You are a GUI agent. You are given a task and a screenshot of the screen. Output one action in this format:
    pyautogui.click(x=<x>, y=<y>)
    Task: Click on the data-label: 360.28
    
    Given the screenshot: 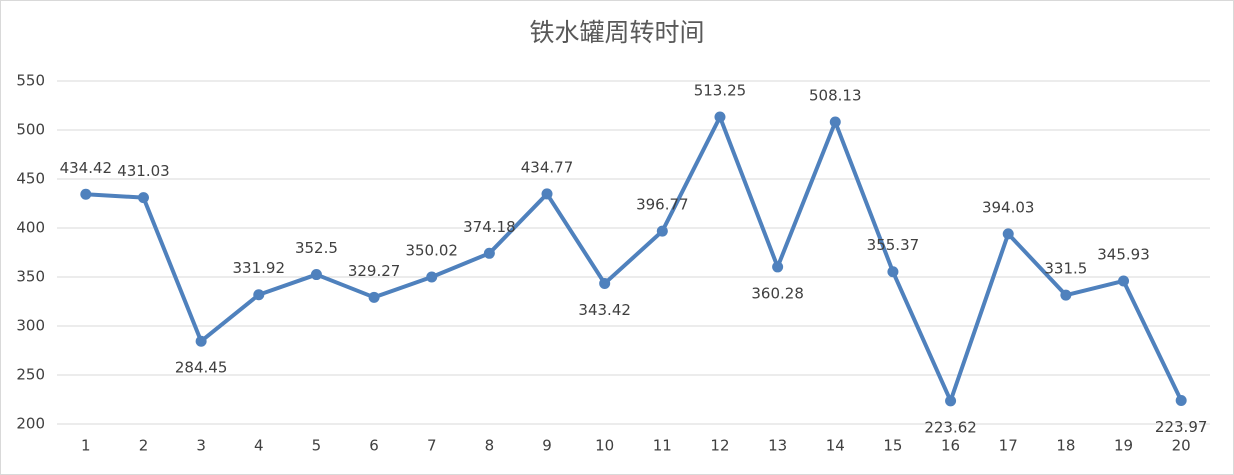 What is the action you would take?
    pyautogui.click(x=777, y=293)
    